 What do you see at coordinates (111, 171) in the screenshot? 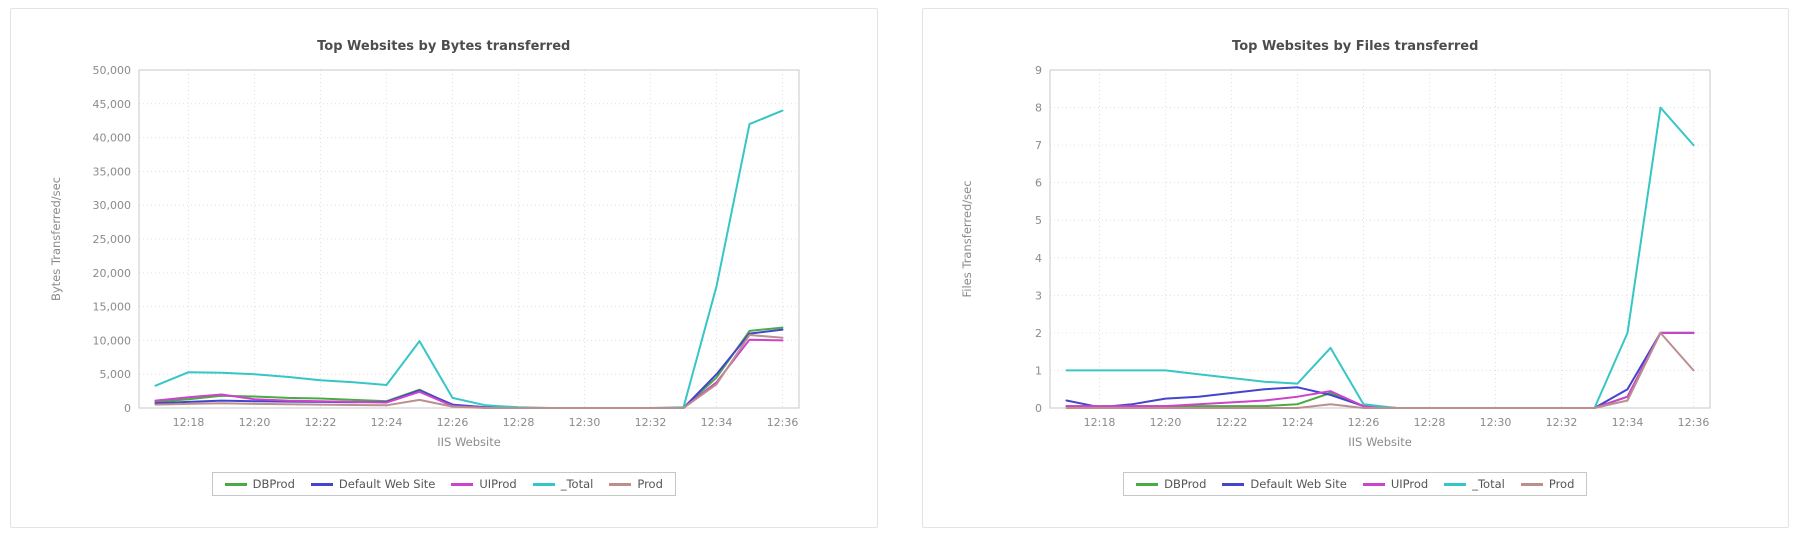
I see `svg-text: 35,000` at bounding box center [111, 171].